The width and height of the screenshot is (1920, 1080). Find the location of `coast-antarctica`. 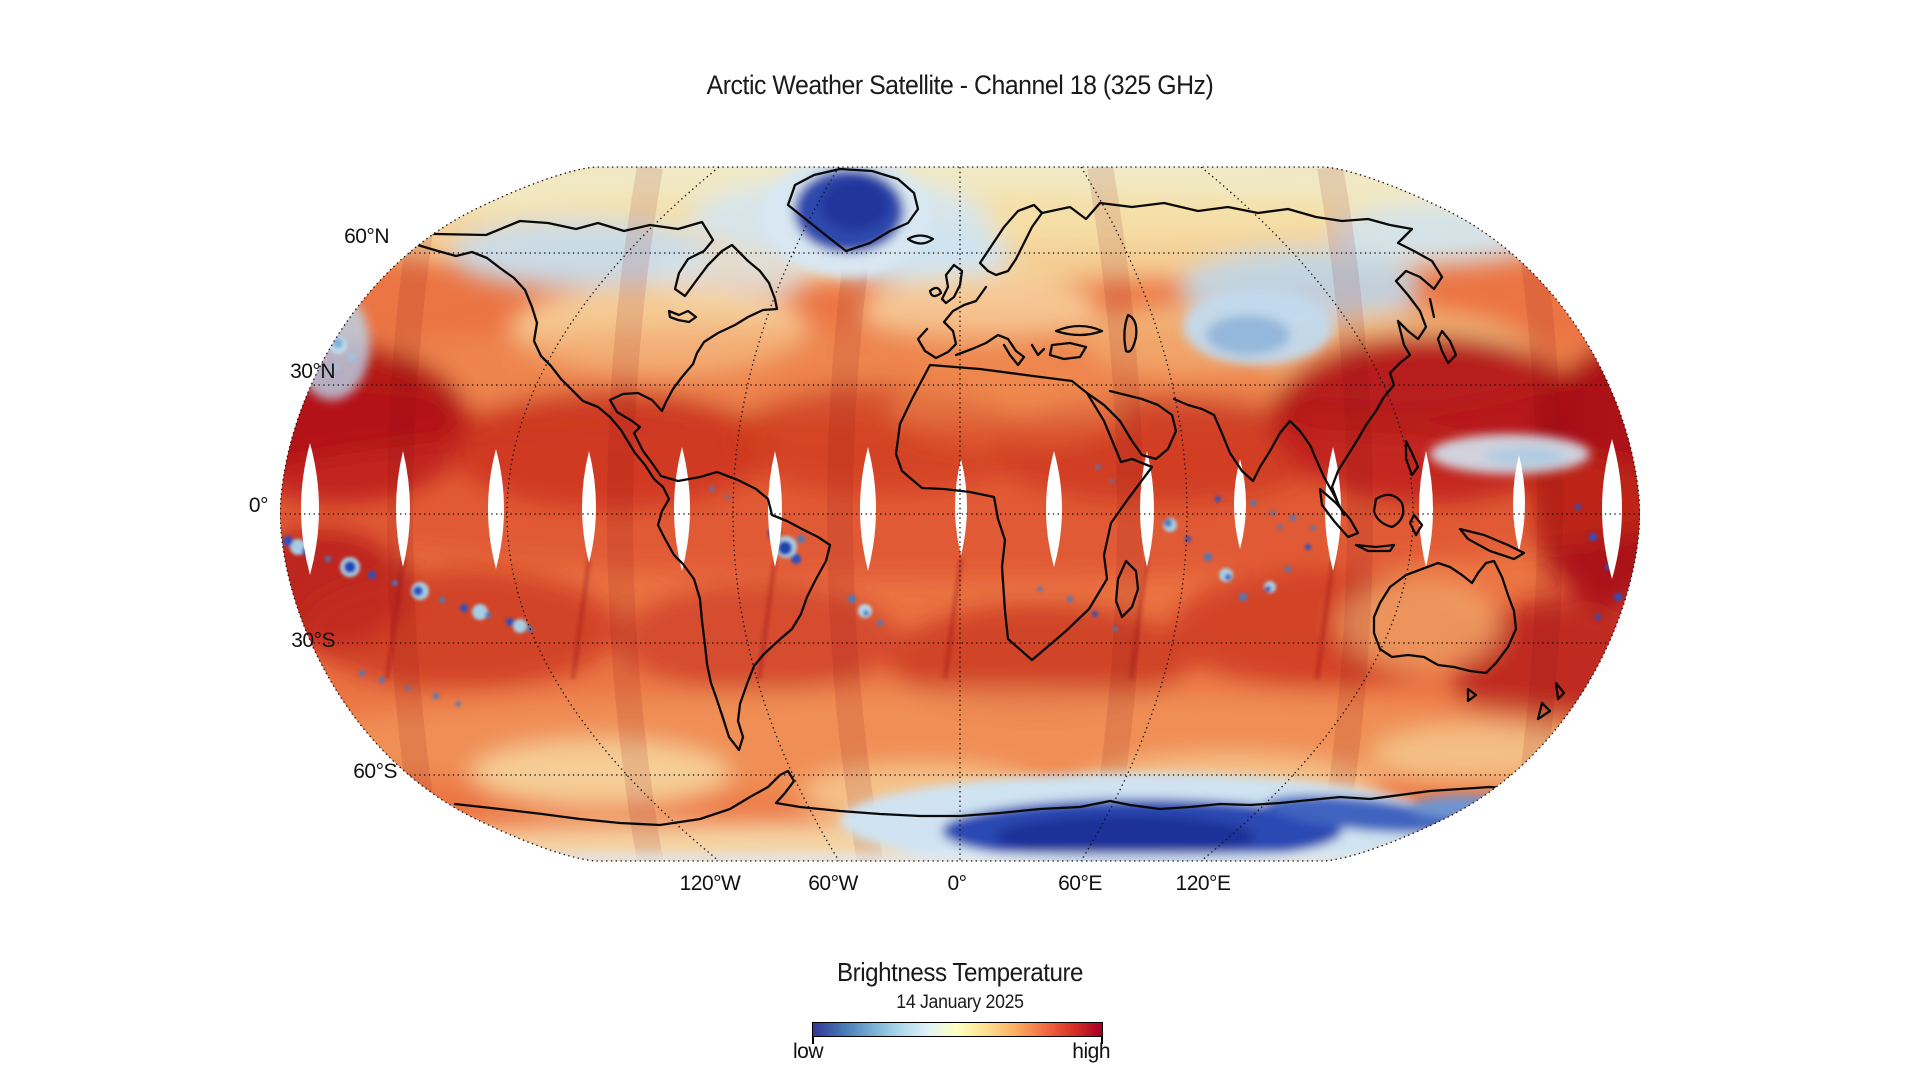

coast-antarctica is located at coordinates (1032, 798).